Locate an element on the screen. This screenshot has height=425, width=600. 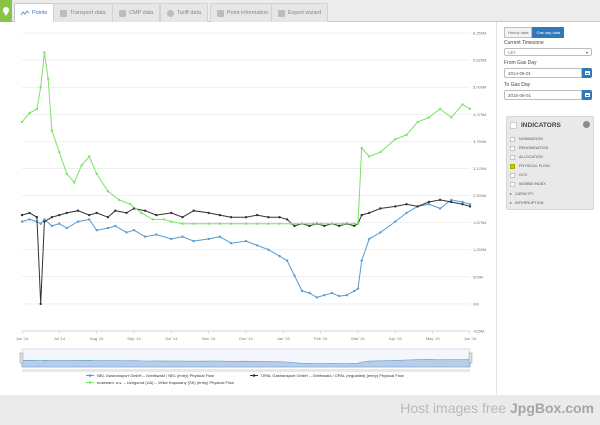
cmp-icon is located at coordinates (122, 13).